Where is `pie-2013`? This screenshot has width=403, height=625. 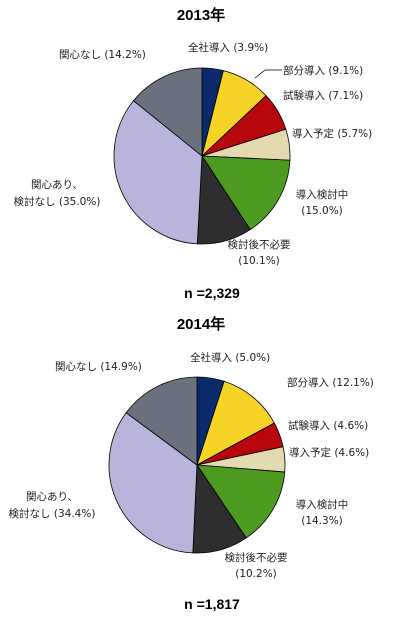 pie-2013 is located at coordinates (202, 156).